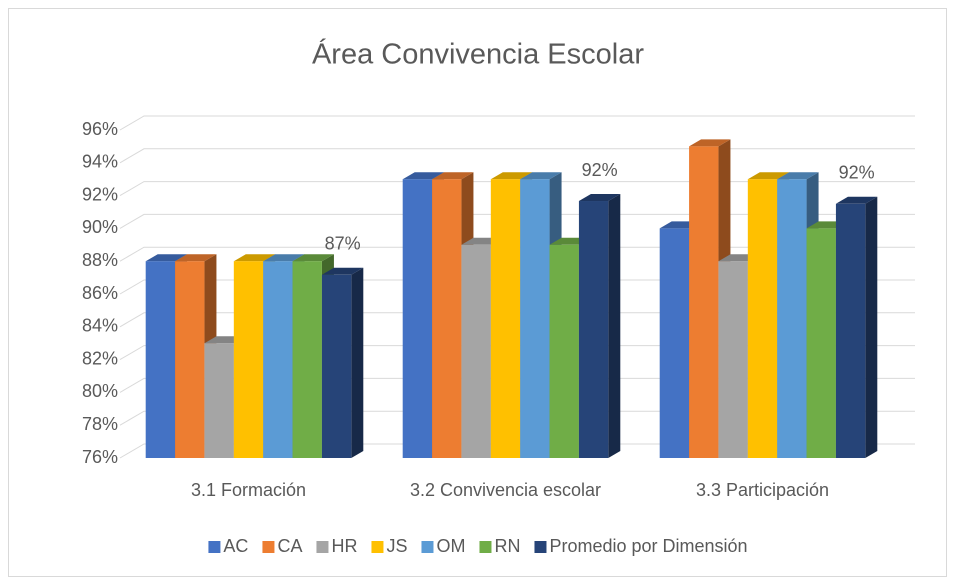 This screenshot has height=577, width=955. I want to click on x-tick-label: 3.1 Formación, so click(248, 490).